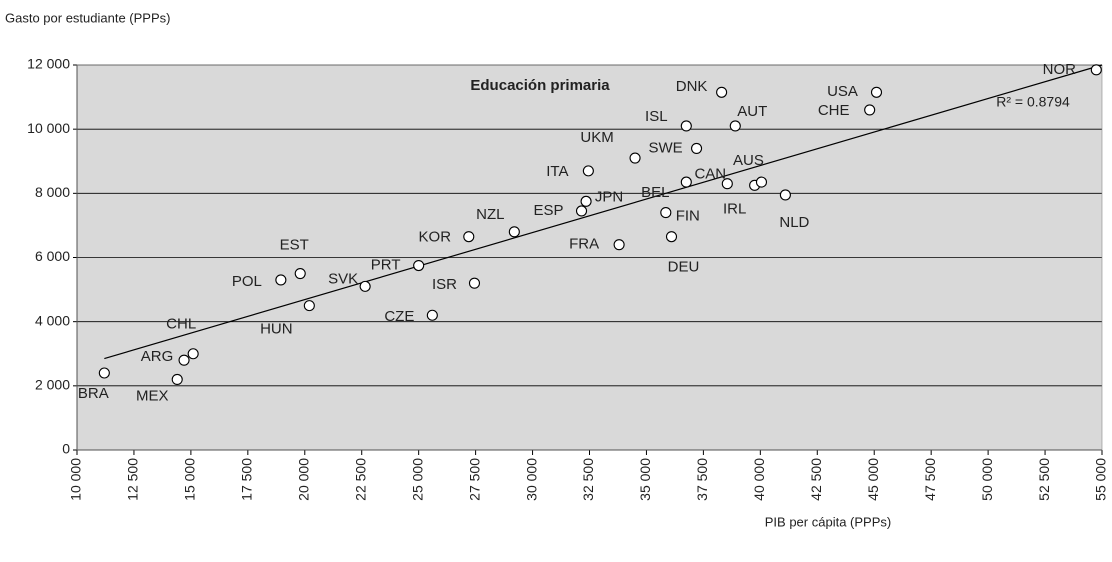  What do you see at coordinates (417, 479) in the screenshot?
I see `x-tick-label: 25 000` at bounding box center [417, 479].